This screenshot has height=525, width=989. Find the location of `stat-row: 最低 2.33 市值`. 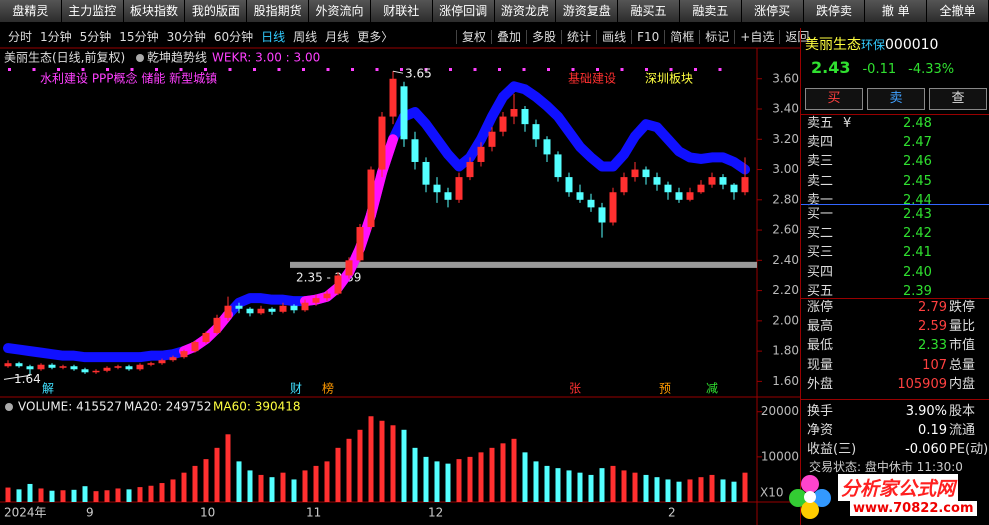

stat-row: 最低 2.33 市值 is located at coordinates (897, 345).